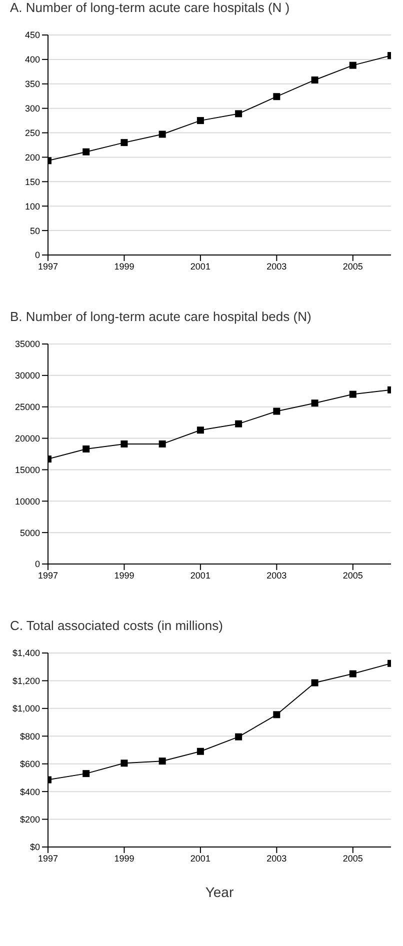 The image size is (403, 946). I want to click on y-tick-label: 350, so click(32, 84).